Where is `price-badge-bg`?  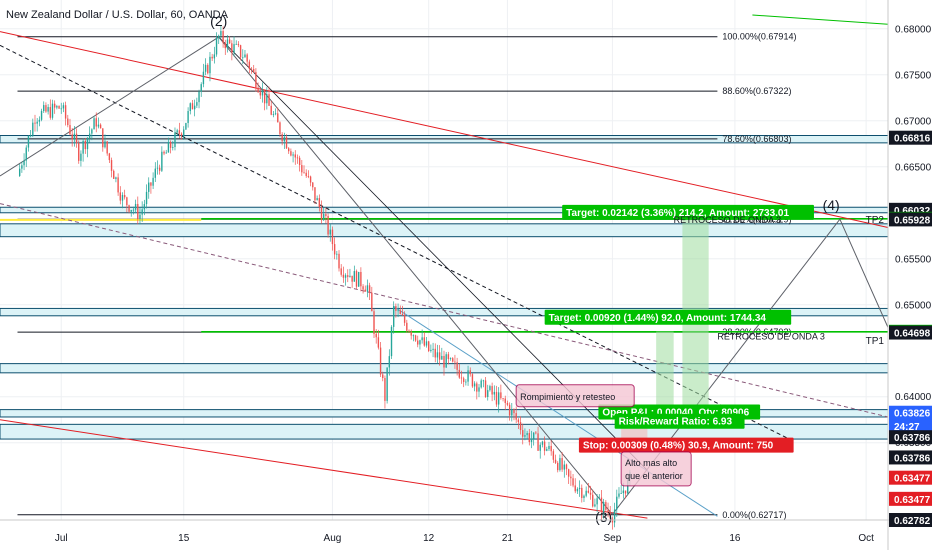
price-badge-bg is located at coordinates (910, 520).